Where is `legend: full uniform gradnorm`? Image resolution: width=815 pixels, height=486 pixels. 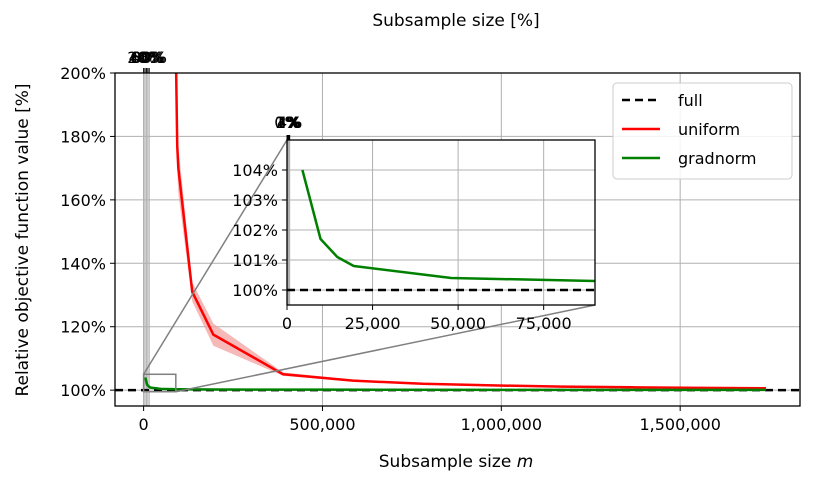 legend: full uniform gradnorm is located at coordinates (702, 131).